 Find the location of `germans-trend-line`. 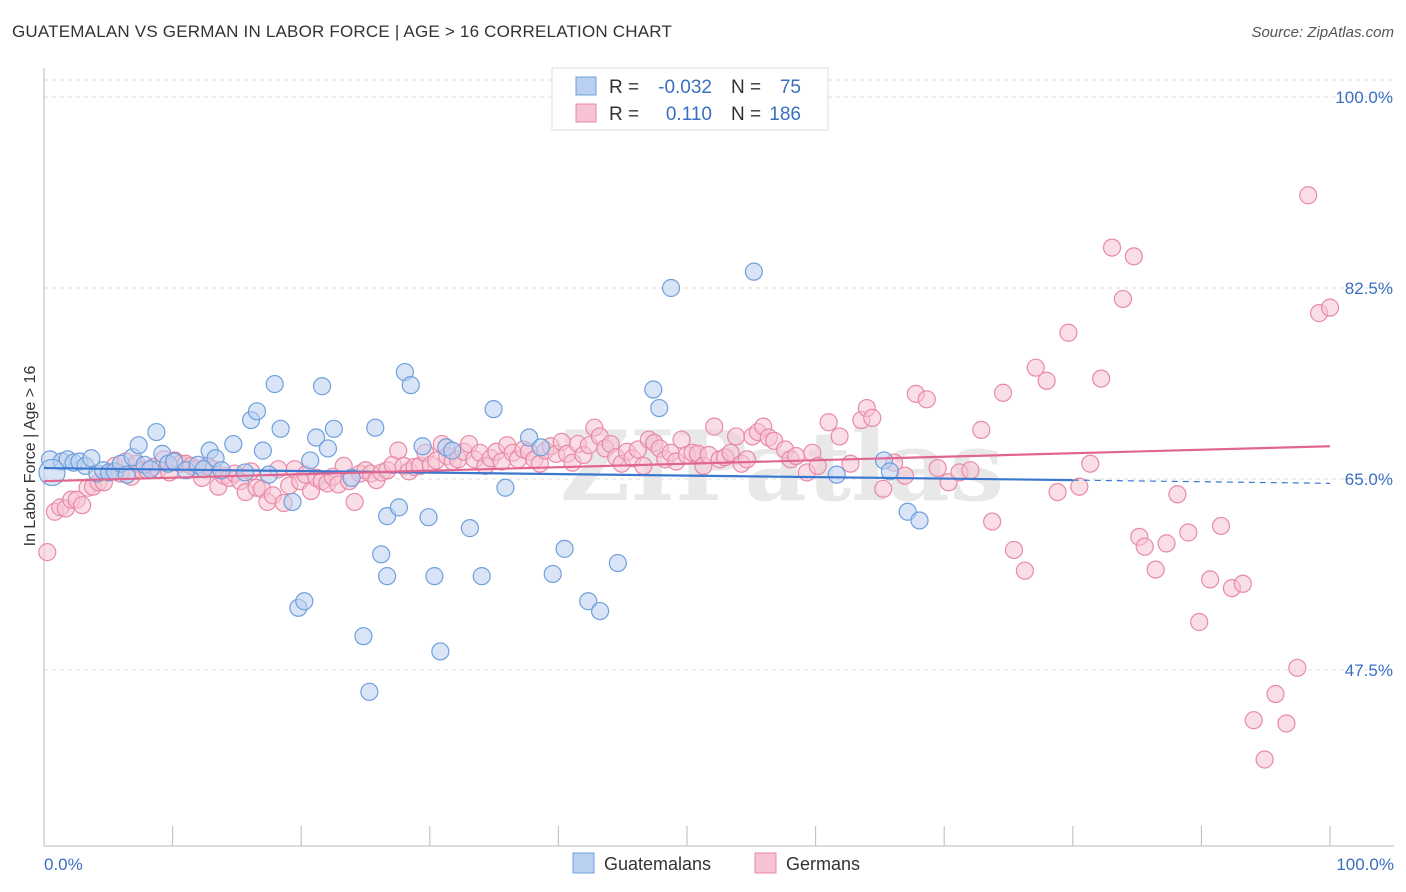

germans-trend-line is located at coordinates (687, 464).